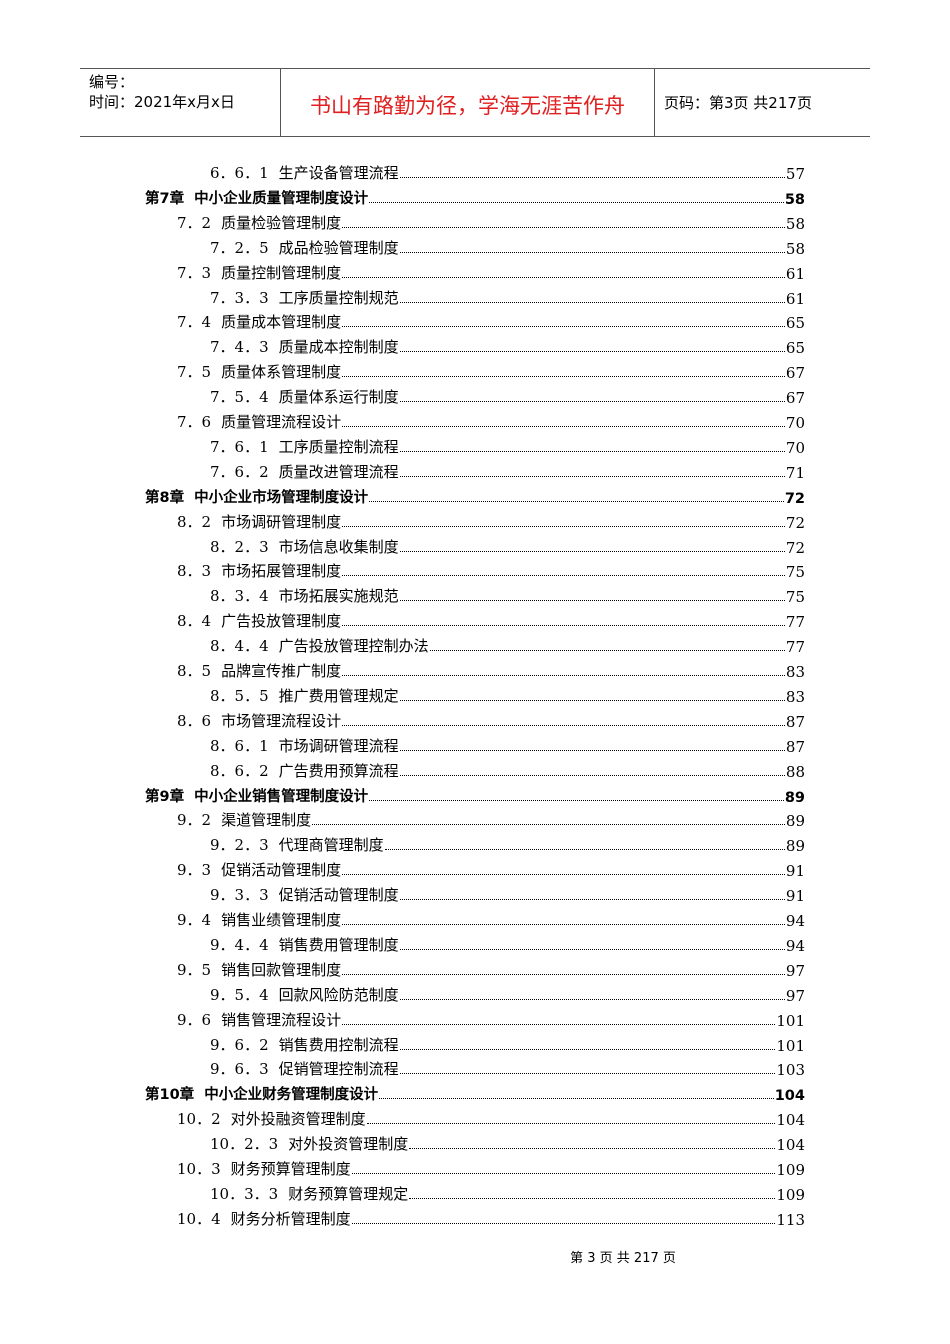 Image resolution: width=950 pixels, height=1344 pixels. What do you see at coordinates (281, 870) in the screenshot?
I see `toc-title: 促销活动管理制度` at bounding box center [281, 870].